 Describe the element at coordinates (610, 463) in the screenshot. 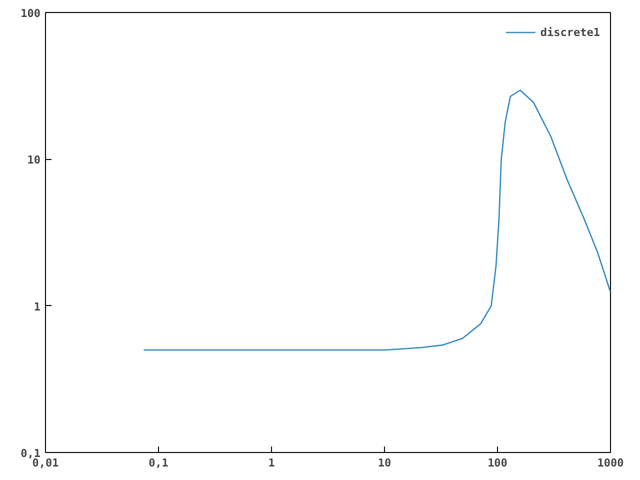

I see `x-tick-label: 1000` at that location.